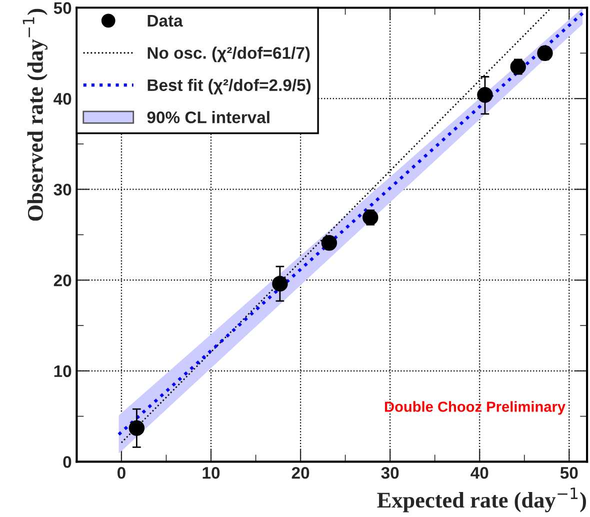 The image size is (590, 517). Describe the element at coordinates (63, 371) in the screenshot. I see `y-tick-label: 10` at that location.